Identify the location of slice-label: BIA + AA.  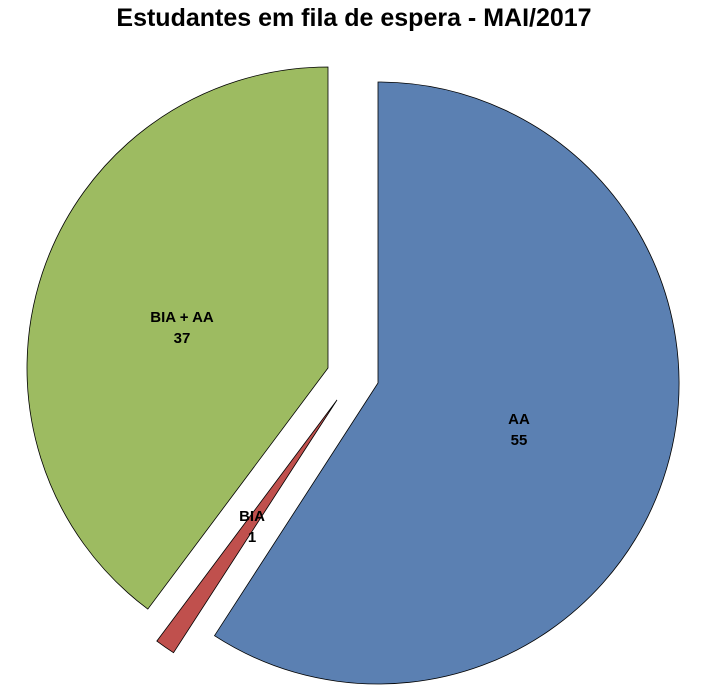
(182, 317).